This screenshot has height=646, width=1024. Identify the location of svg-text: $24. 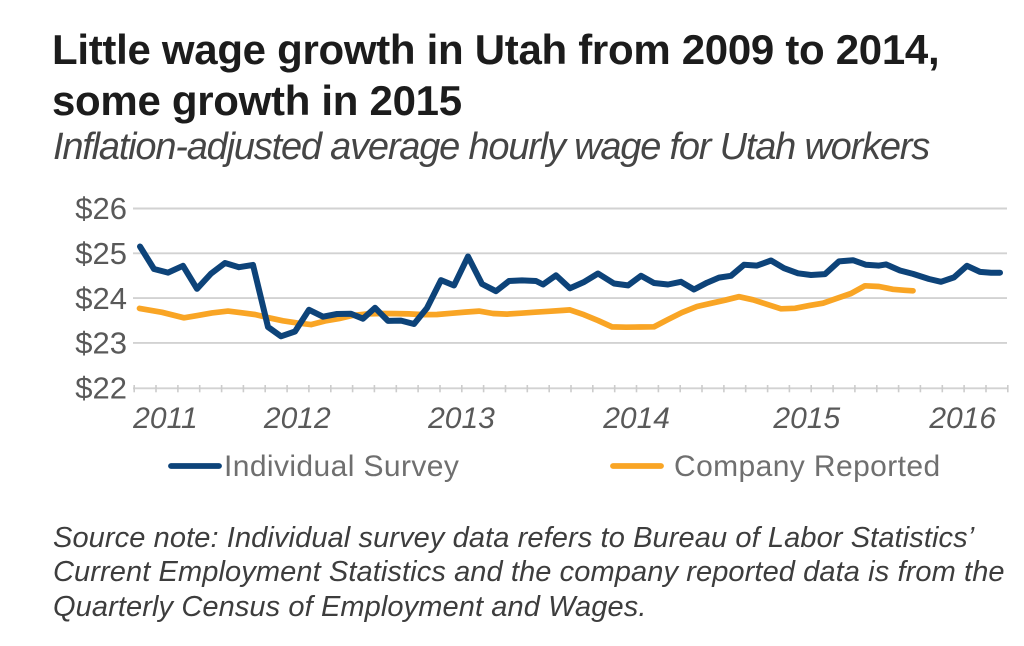
(101, 298).